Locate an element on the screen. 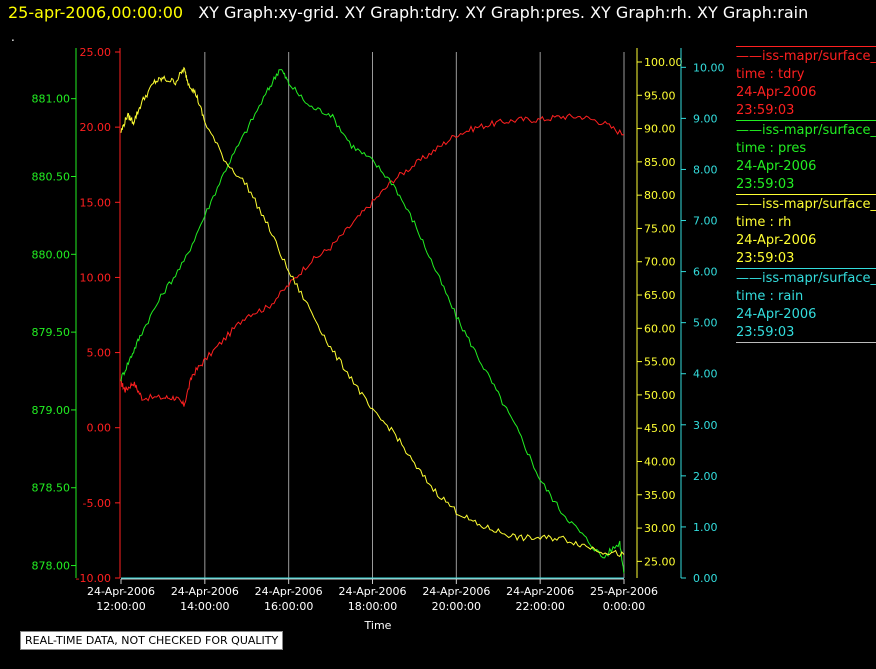 This screenshot has width=876, height=669. rh-tick-label: 60.00 is located at coordinates (660, 328).